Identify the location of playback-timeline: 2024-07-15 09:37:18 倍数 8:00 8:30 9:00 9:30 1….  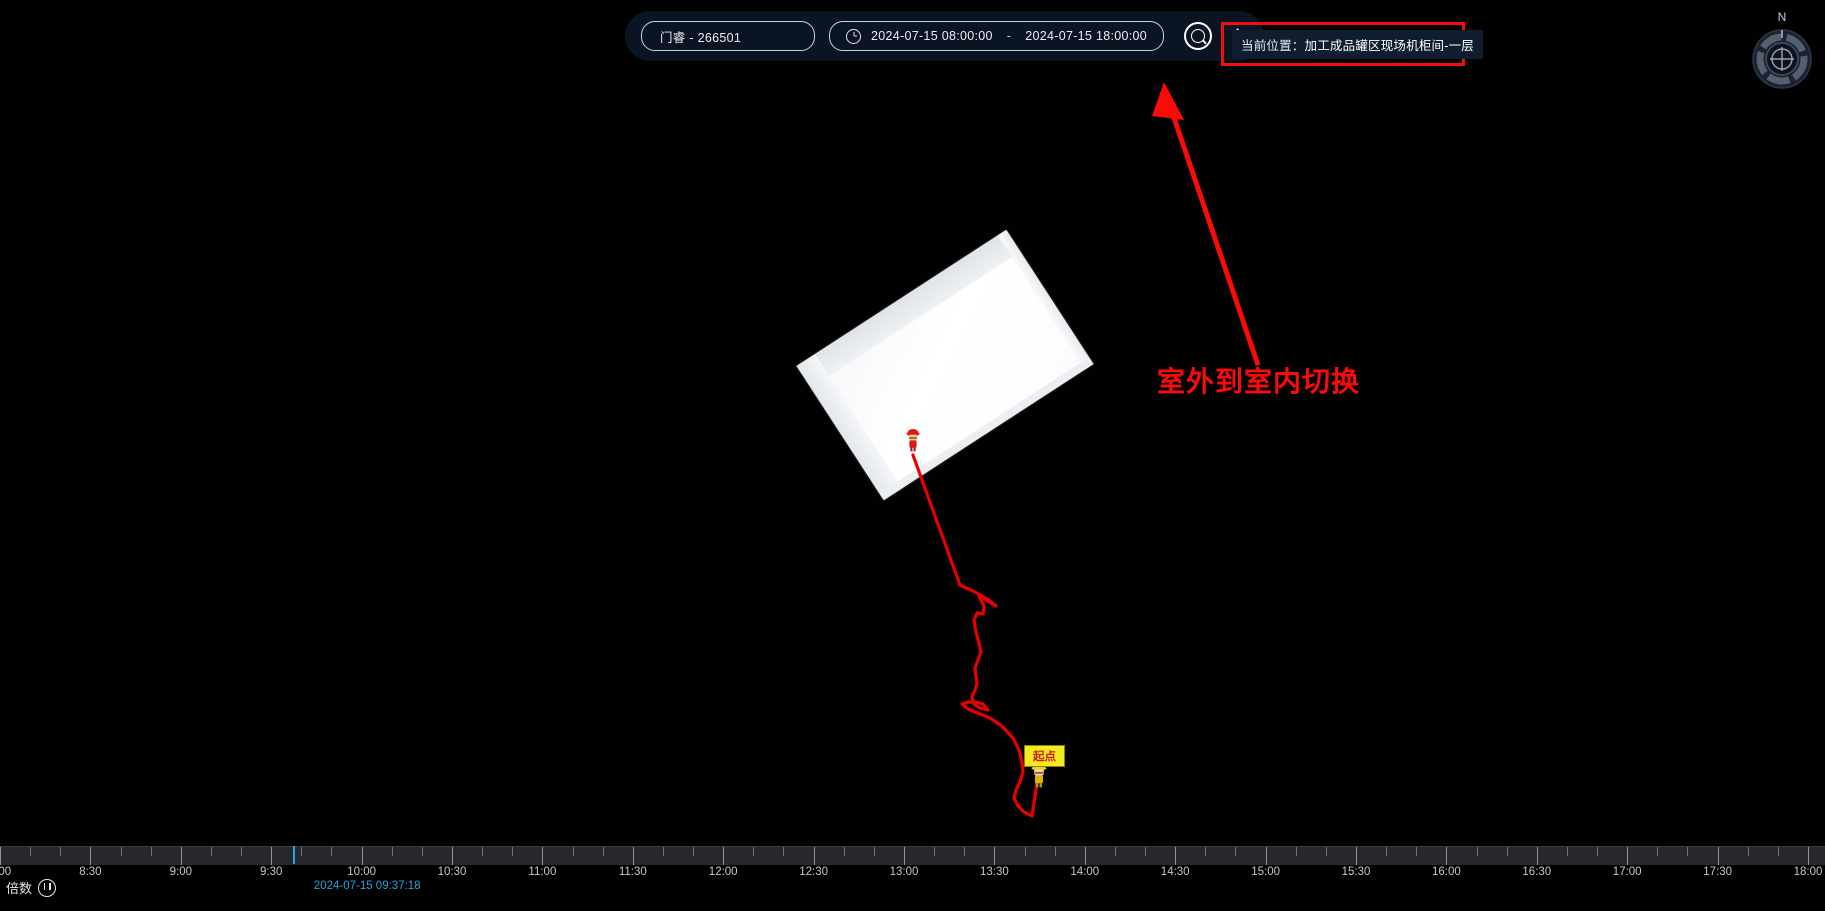
(912, 878).